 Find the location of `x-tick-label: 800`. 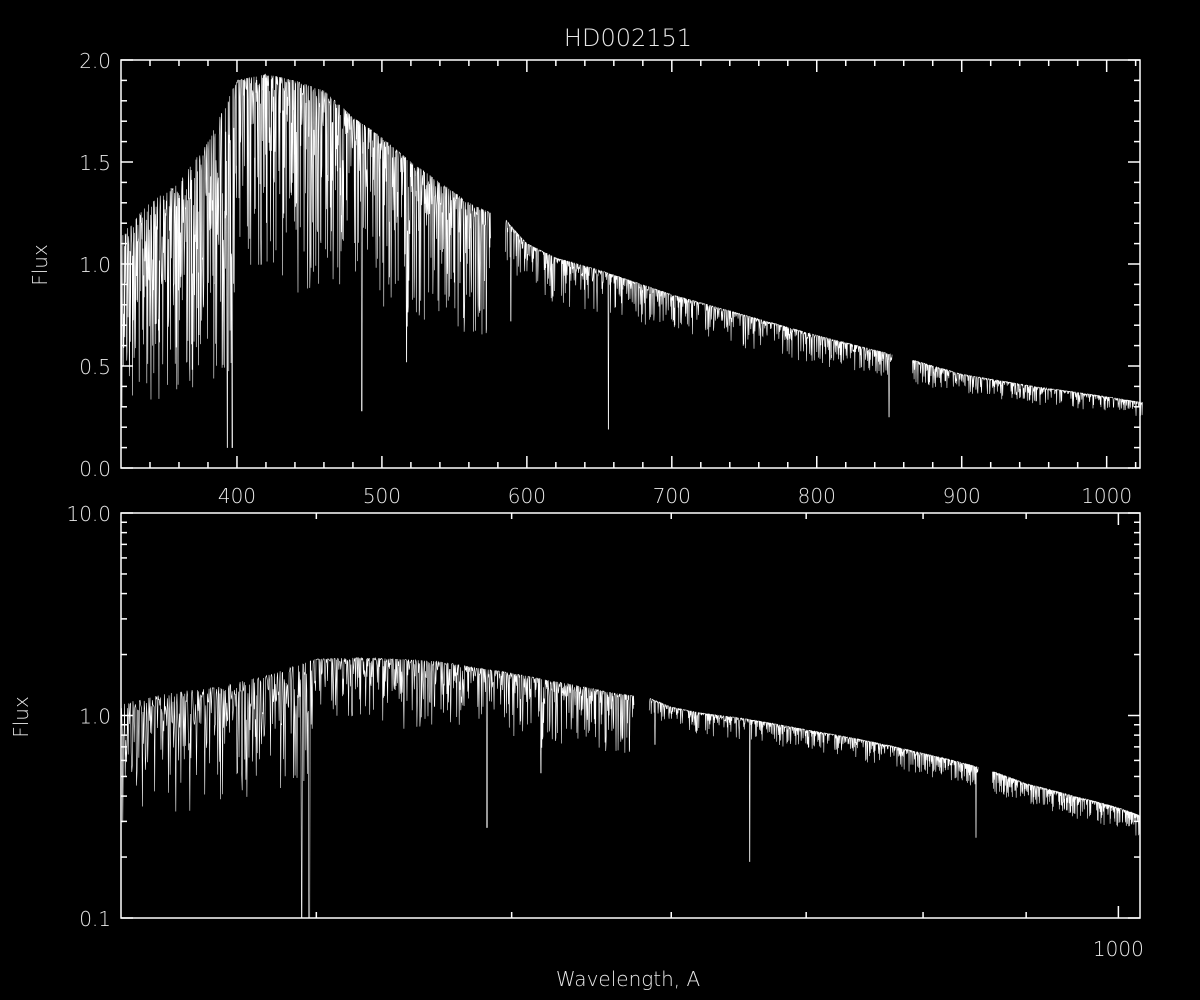

x-tick-label: 800 is located at coordinates (817, 496).